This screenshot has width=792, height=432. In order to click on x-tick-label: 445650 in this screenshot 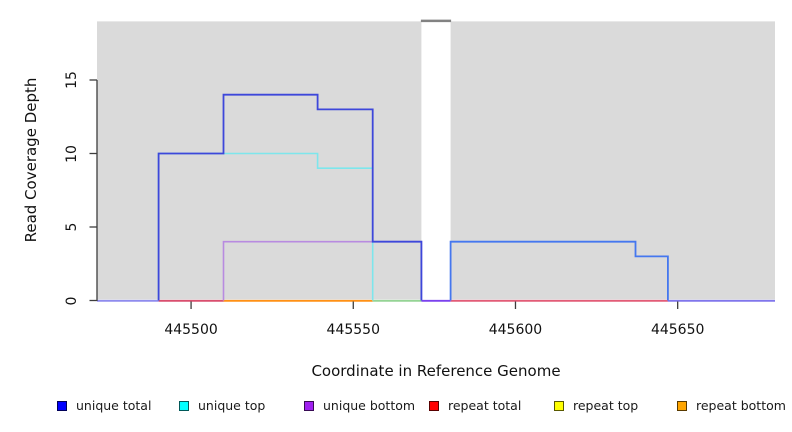, I will do `click(677, 330)`.